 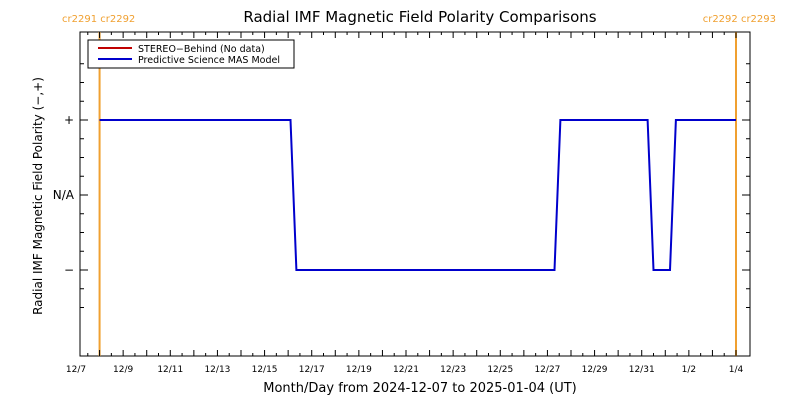 I want to click on x-tick-label: 1/2, so click(x=689, y=370).